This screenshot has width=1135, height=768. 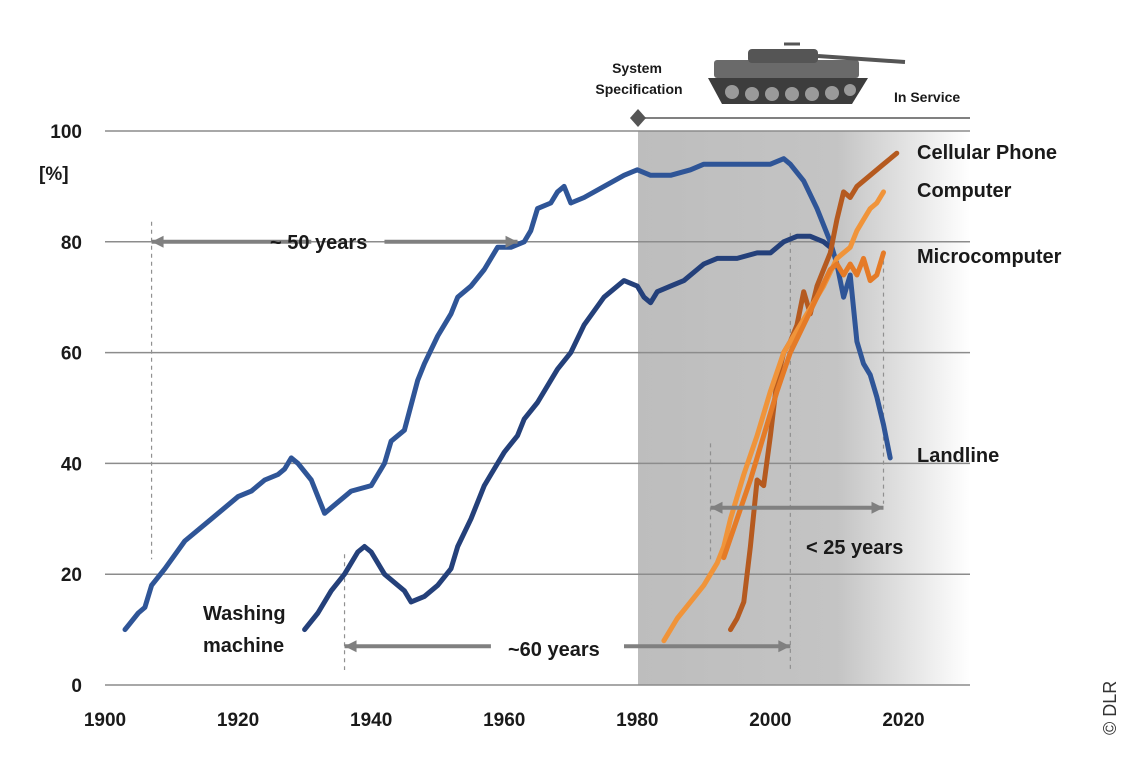 I want to click on label-sixty-years: ~60 years, so click(x=554, y=650).